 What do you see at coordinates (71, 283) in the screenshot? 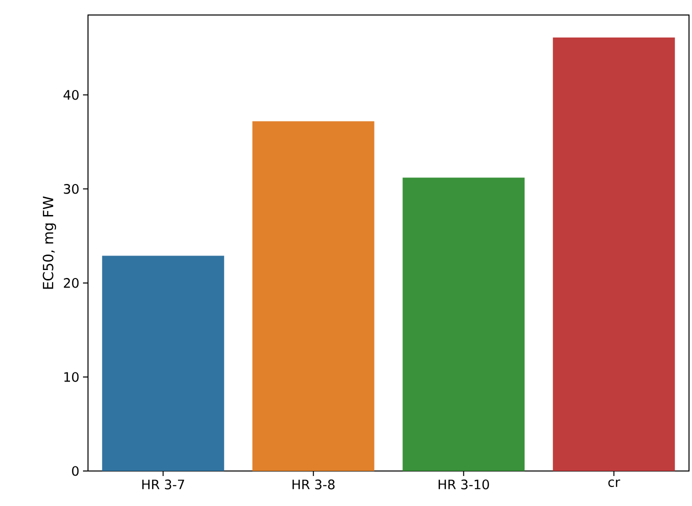
I see `y-tick-label: 20` at bounding box center [71, 283].